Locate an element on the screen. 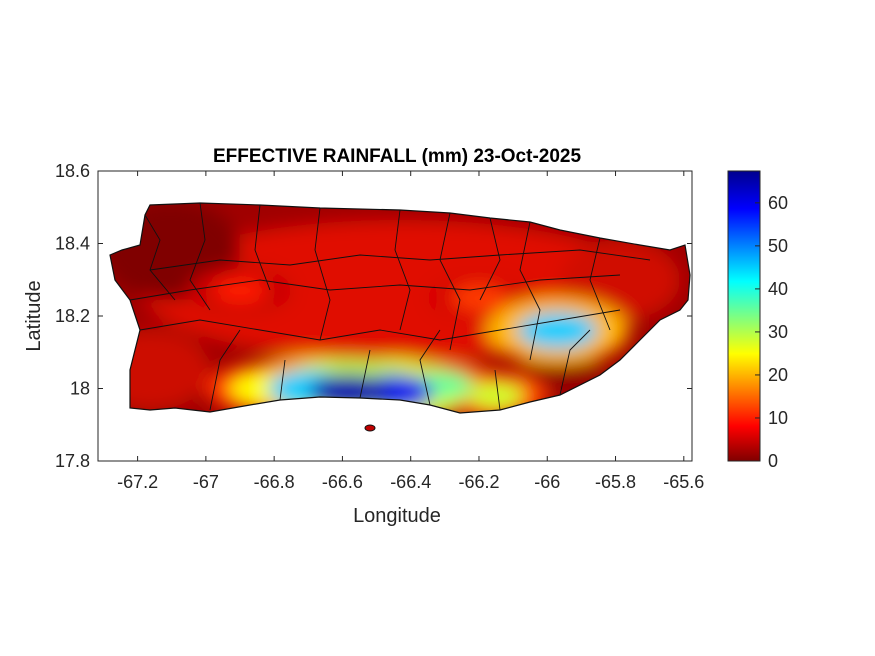 The image size is (875, 656). y-tick-label: 18.2 is located at coordinates (72, 316).